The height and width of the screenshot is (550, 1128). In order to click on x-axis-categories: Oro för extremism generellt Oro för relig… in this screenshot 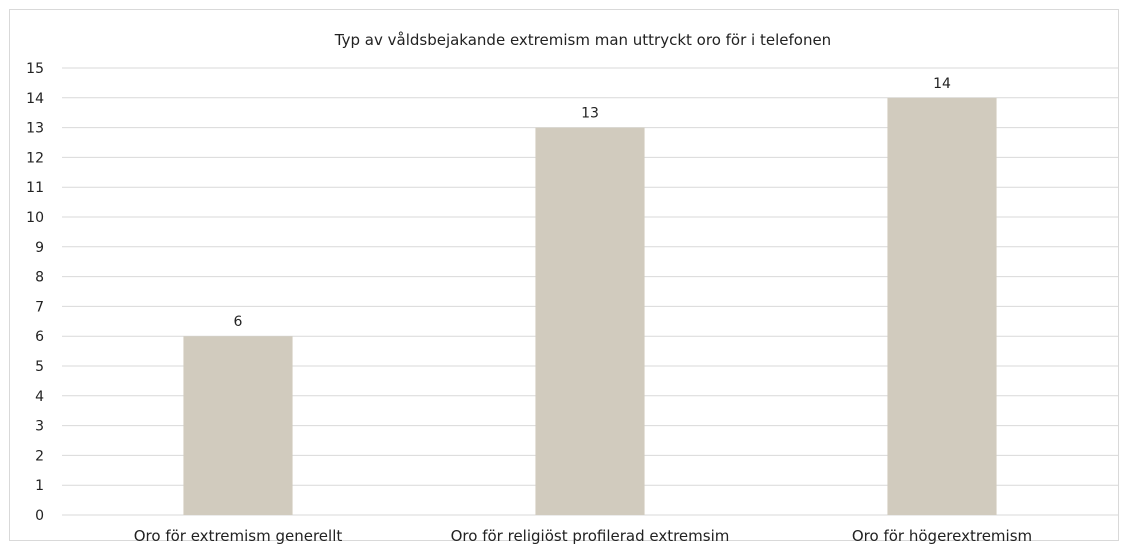, I will do `click(583, 536)`.